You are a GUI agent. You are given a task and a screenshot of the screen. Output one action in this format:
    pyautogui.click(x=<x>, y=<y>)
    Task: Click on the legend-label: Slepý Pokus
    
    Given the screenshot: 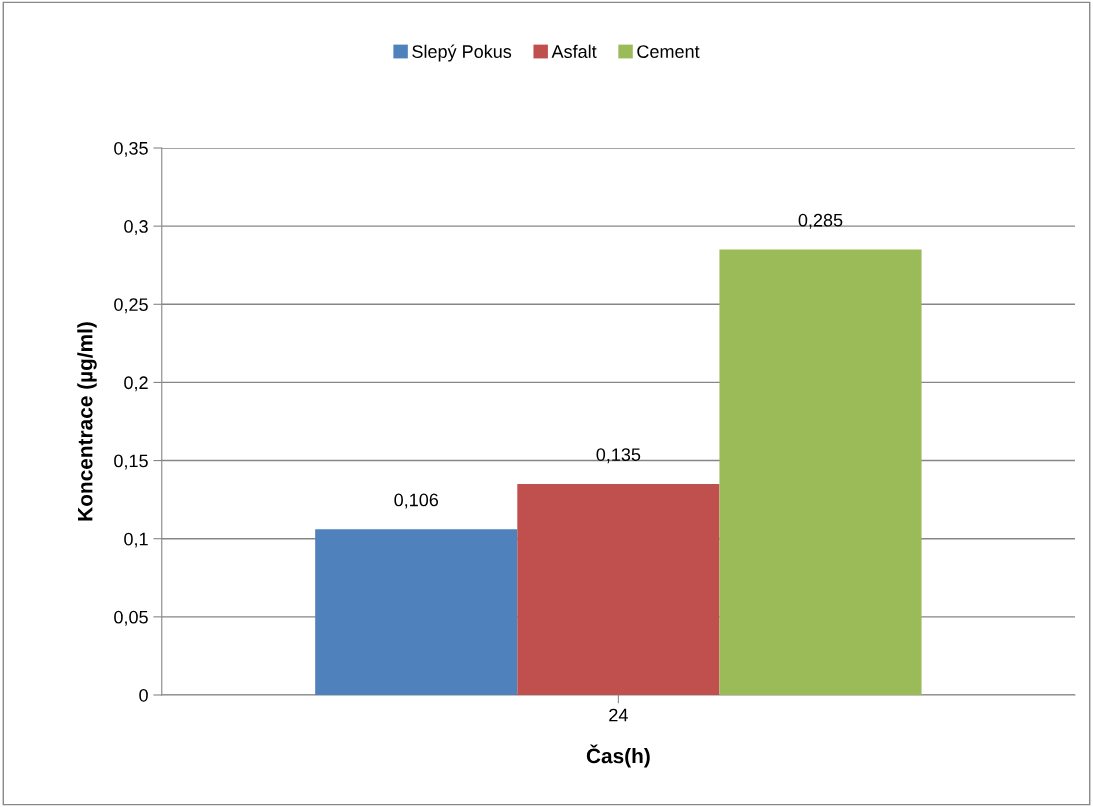 What is the action you would take?
    pyautogui.click(x=462, y=53)
    